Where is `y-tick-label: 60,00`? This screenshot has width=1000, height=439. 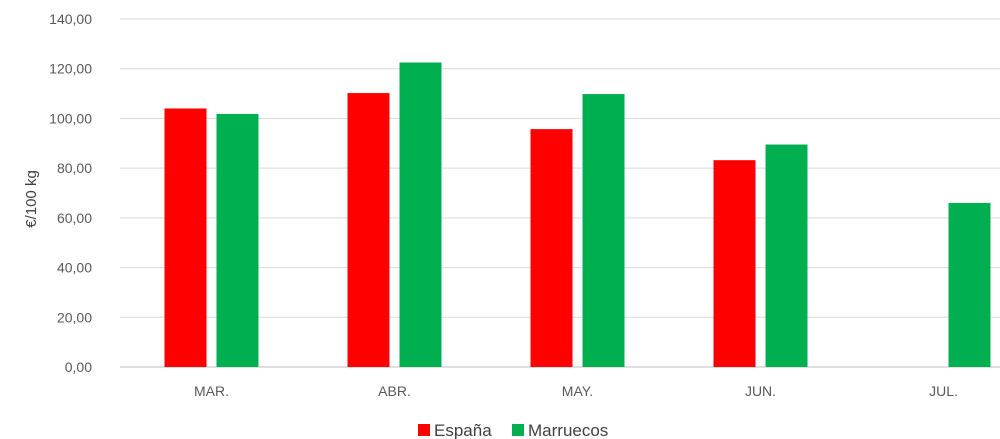 y-tick-label: 60,00 is located at coordinates (74, 218).